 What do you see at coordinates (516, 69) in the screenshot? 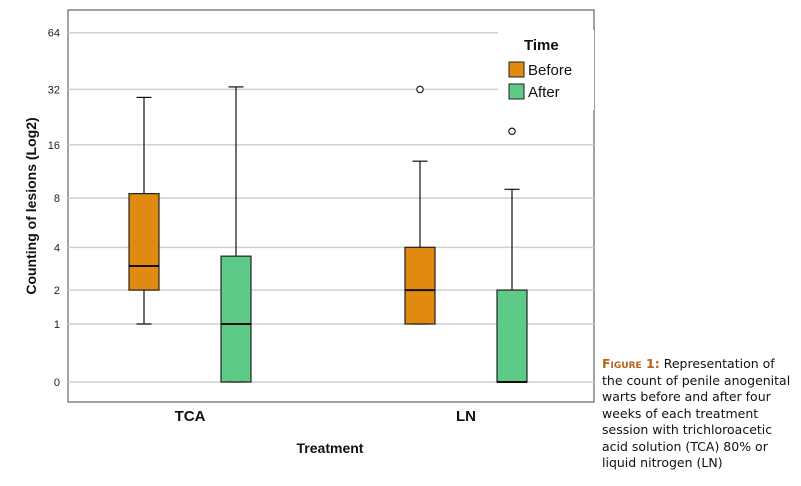
I see `legend-swatch-before` at bounding box center [516, 69].